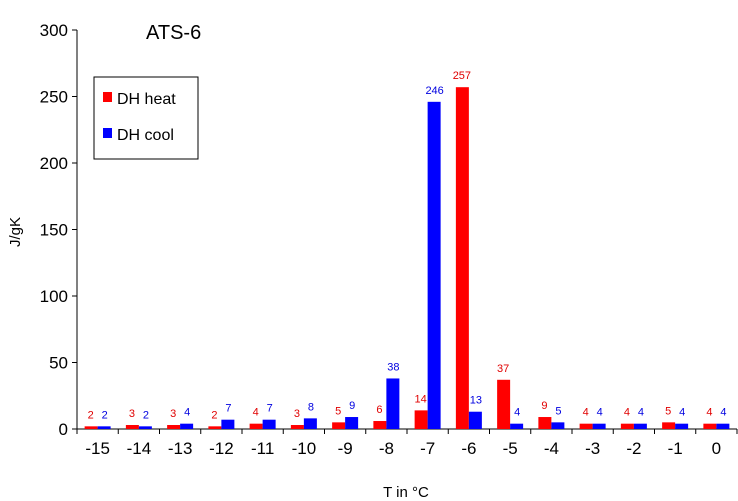 This screenshot has width=738, height=501. I want to click on x-tick-label: -4, so click(551, 448).